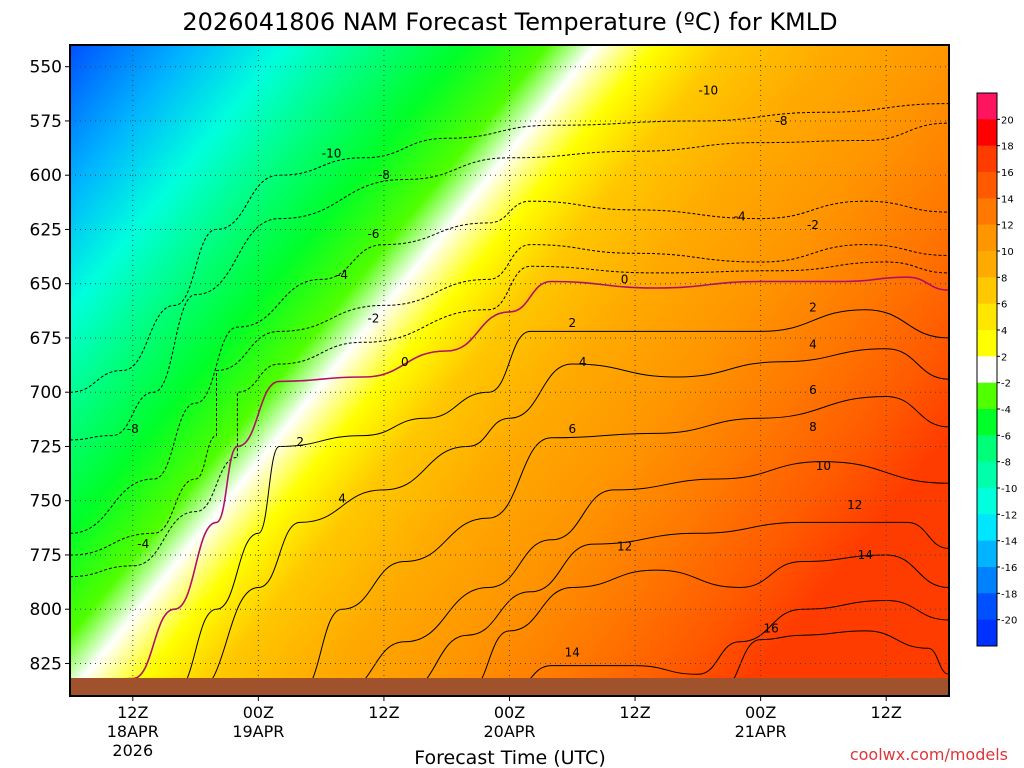  I want to click on colorbar-tick-label: 2, so click(1004, 357).